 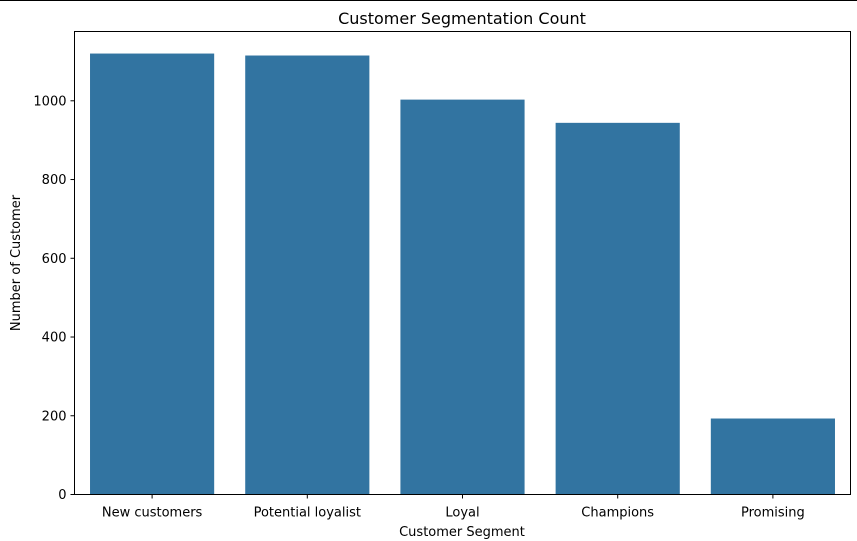 What do you see at coordinates (617, 513) in the screenshot?
I see `x-tick-label: Champions` at bounding box center [617, 513].